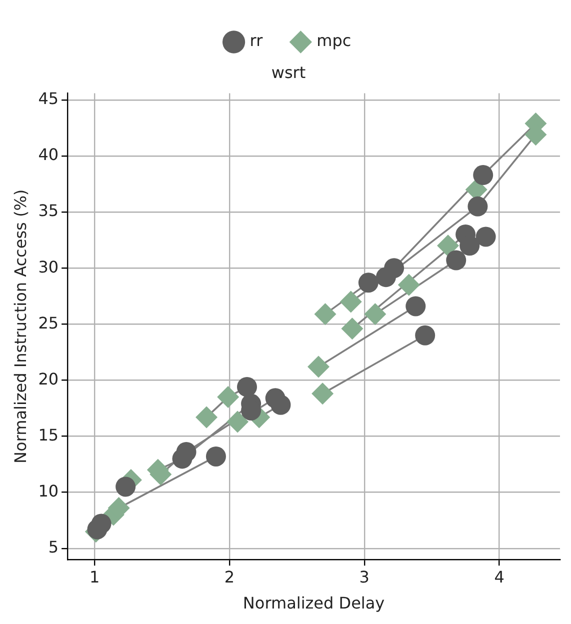  What do you see at coordinates (94, 576) in the screenshot?
I see `x-tick-label: 1` at bounding box center [94, 576].